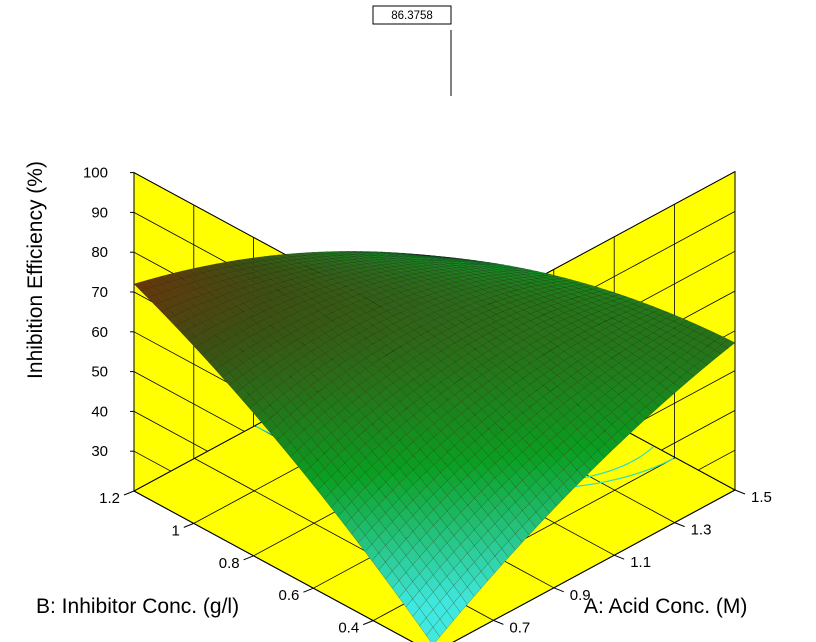 This screenshot has width=816, height=642. Describe the element at coordinates (35, 270) in the screenshot. I see `z-axis-title: Inhibition Efficiency (%)` at that location.